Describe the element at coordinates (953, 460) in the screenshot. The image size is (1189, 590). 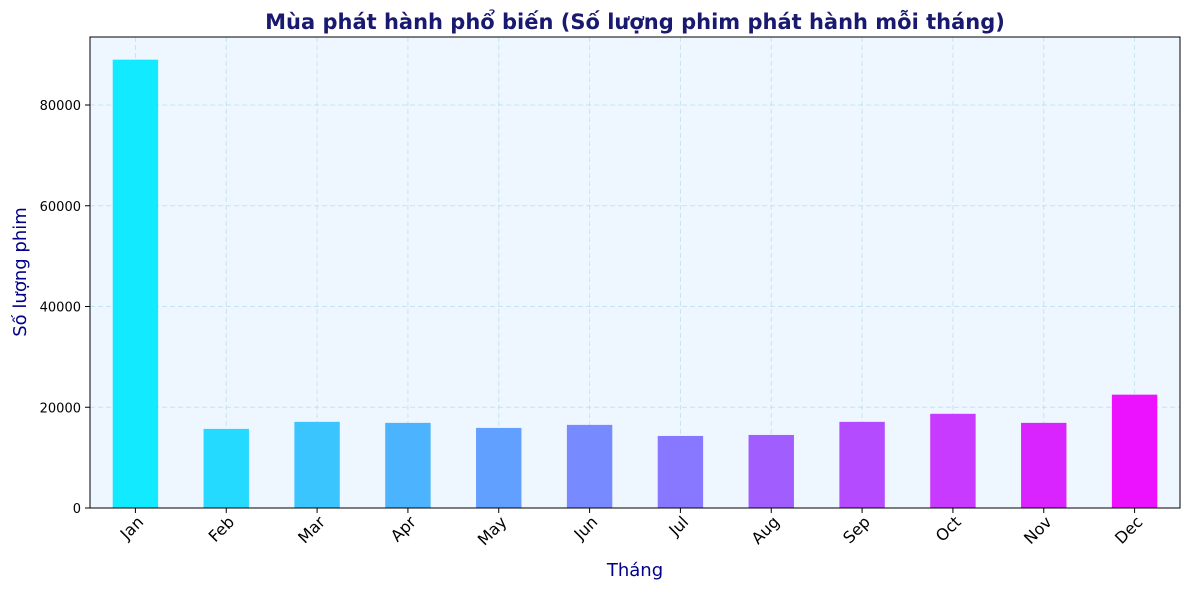
I see `bar-oct` at that location.